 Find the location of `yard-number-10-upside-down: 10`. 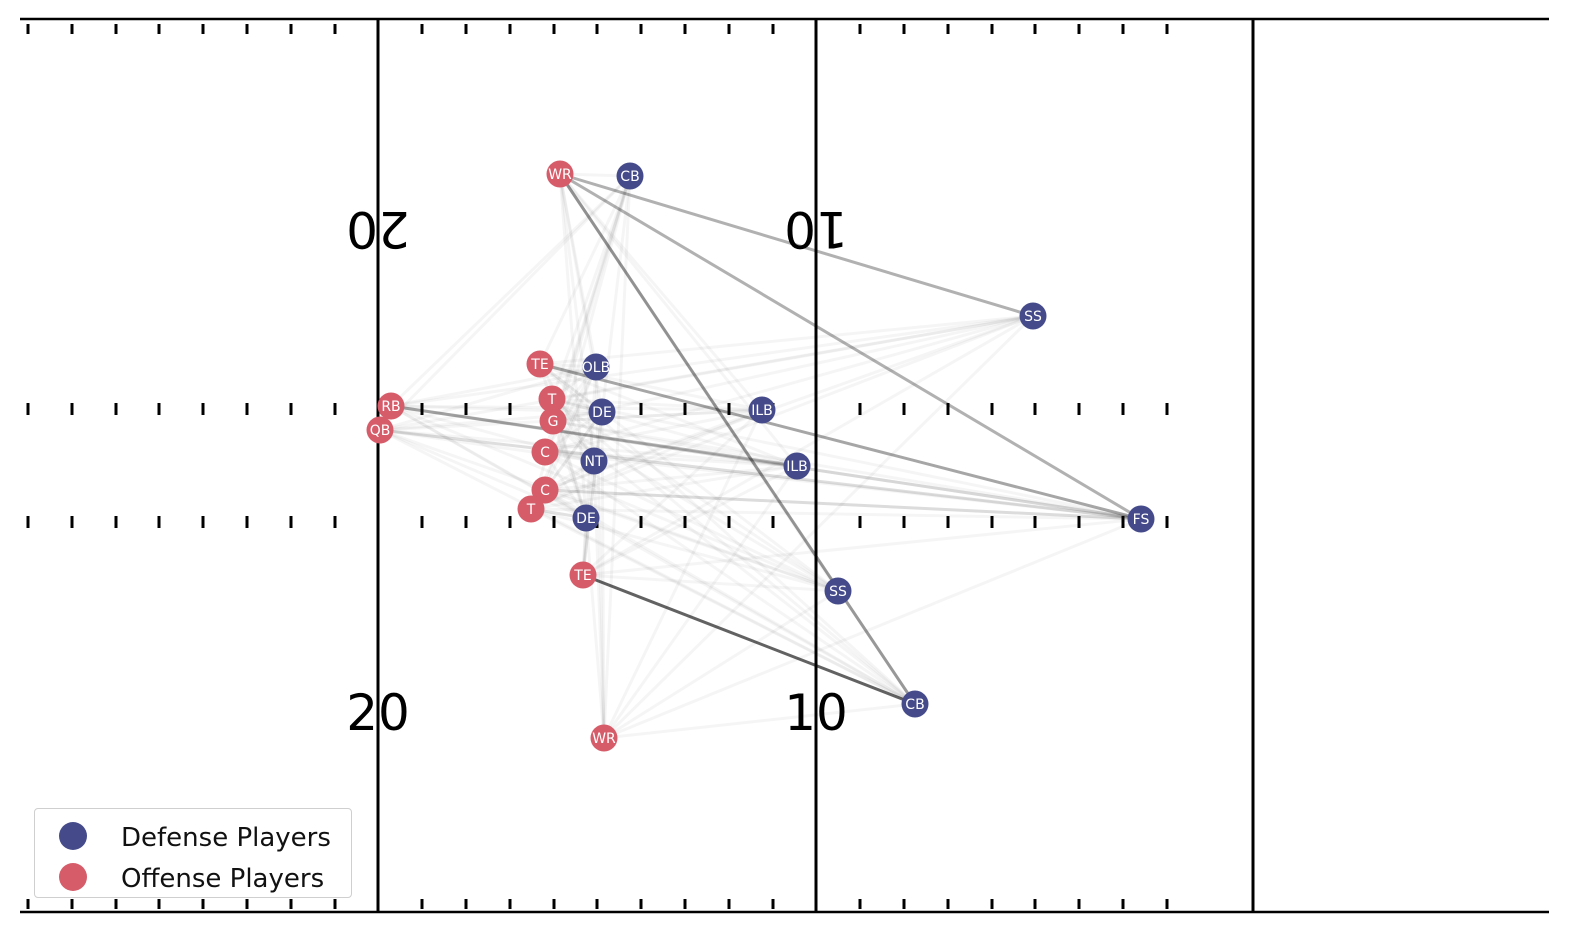

yard-number-10-upside-down: 10 is located at coordinates (816, 229).